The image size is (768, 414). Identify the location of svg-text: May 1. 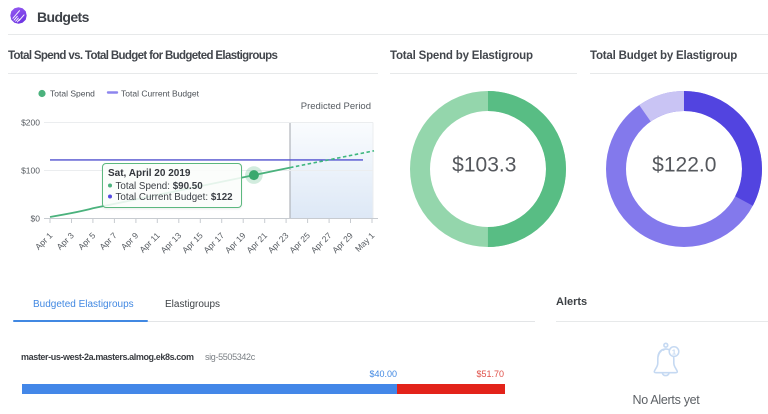
(365, 242).